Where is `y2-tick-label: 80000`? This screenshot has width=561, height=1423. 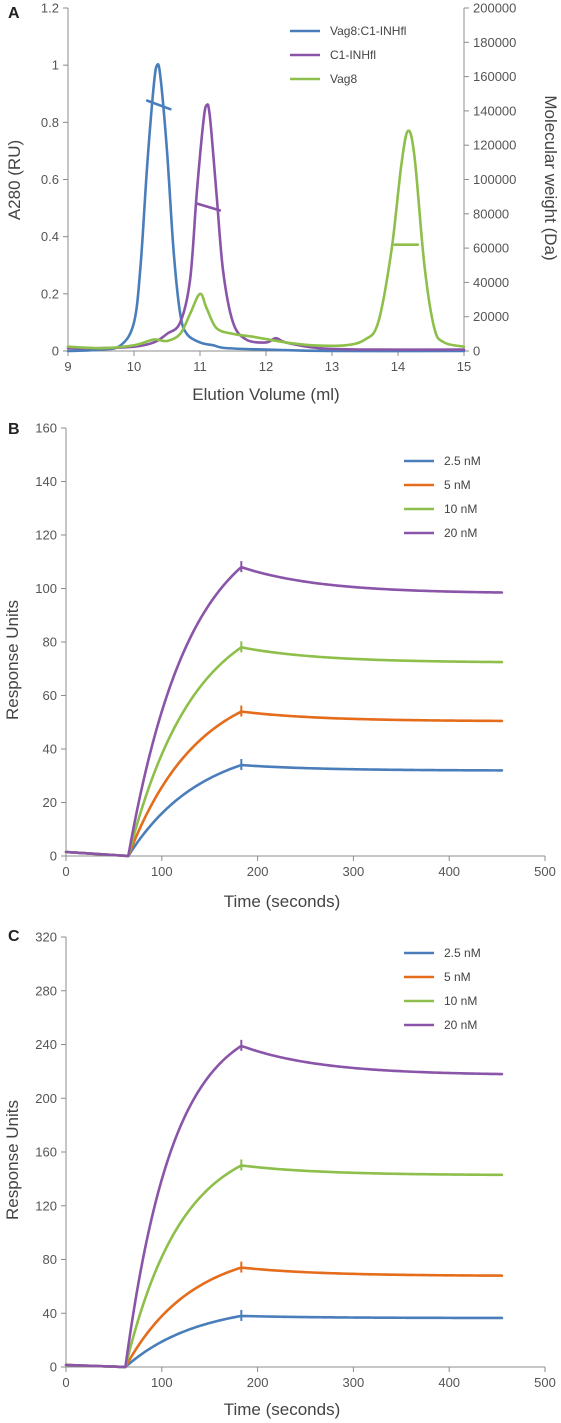 y2-tick-label: 80000 is located at coordinates (491, 213).